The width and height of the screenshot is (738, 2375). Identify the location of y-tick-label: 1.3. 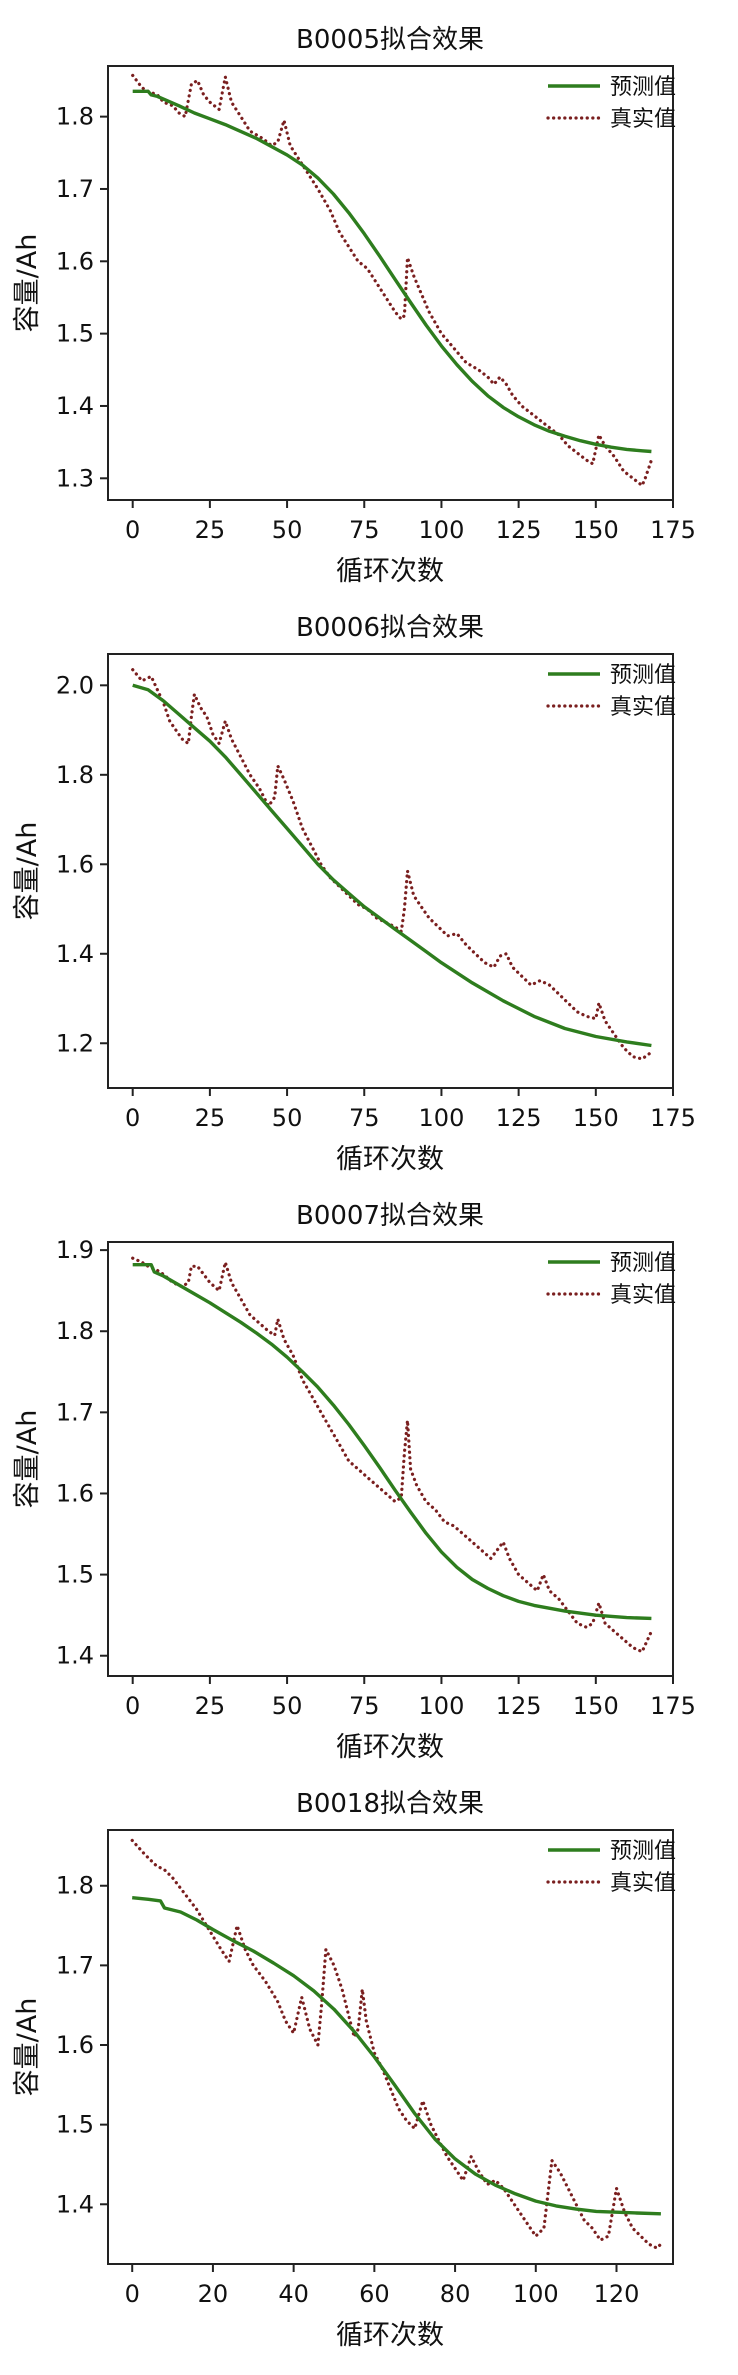
(75, 478).